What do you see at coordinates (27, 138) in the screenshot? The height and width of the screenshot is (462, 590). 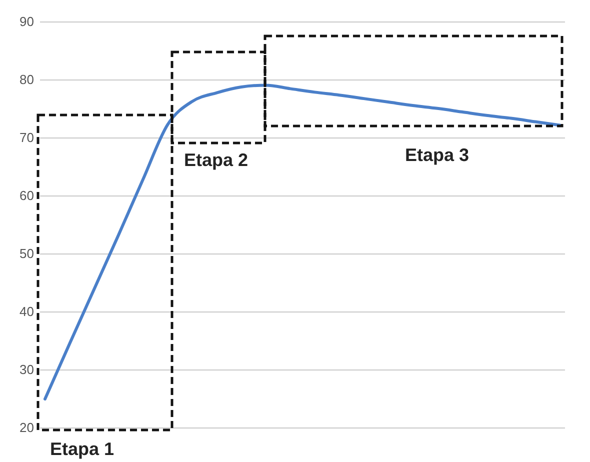 I see `y-tick-label: 70` at bounding box center [27, 138].